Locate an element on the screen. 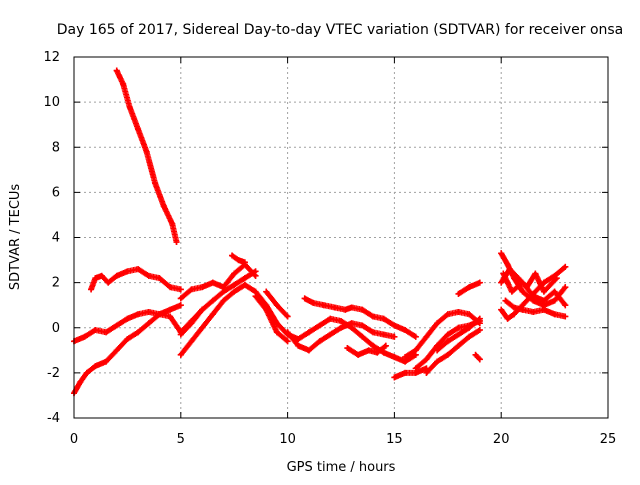  y-tick-label: 0 is located at coordinates (56, 328).